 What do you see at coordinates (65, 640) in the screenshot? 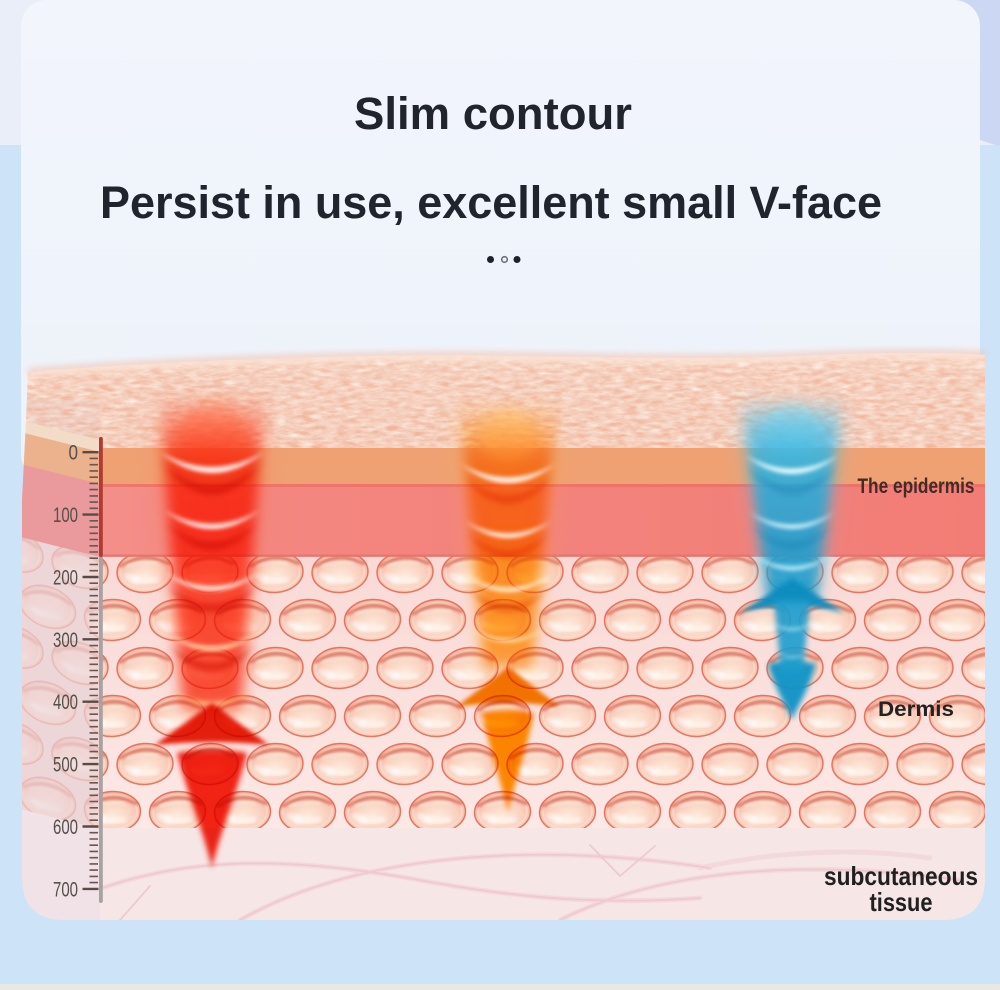
I see `svg-text: 300` at bounding box center [65, 640].